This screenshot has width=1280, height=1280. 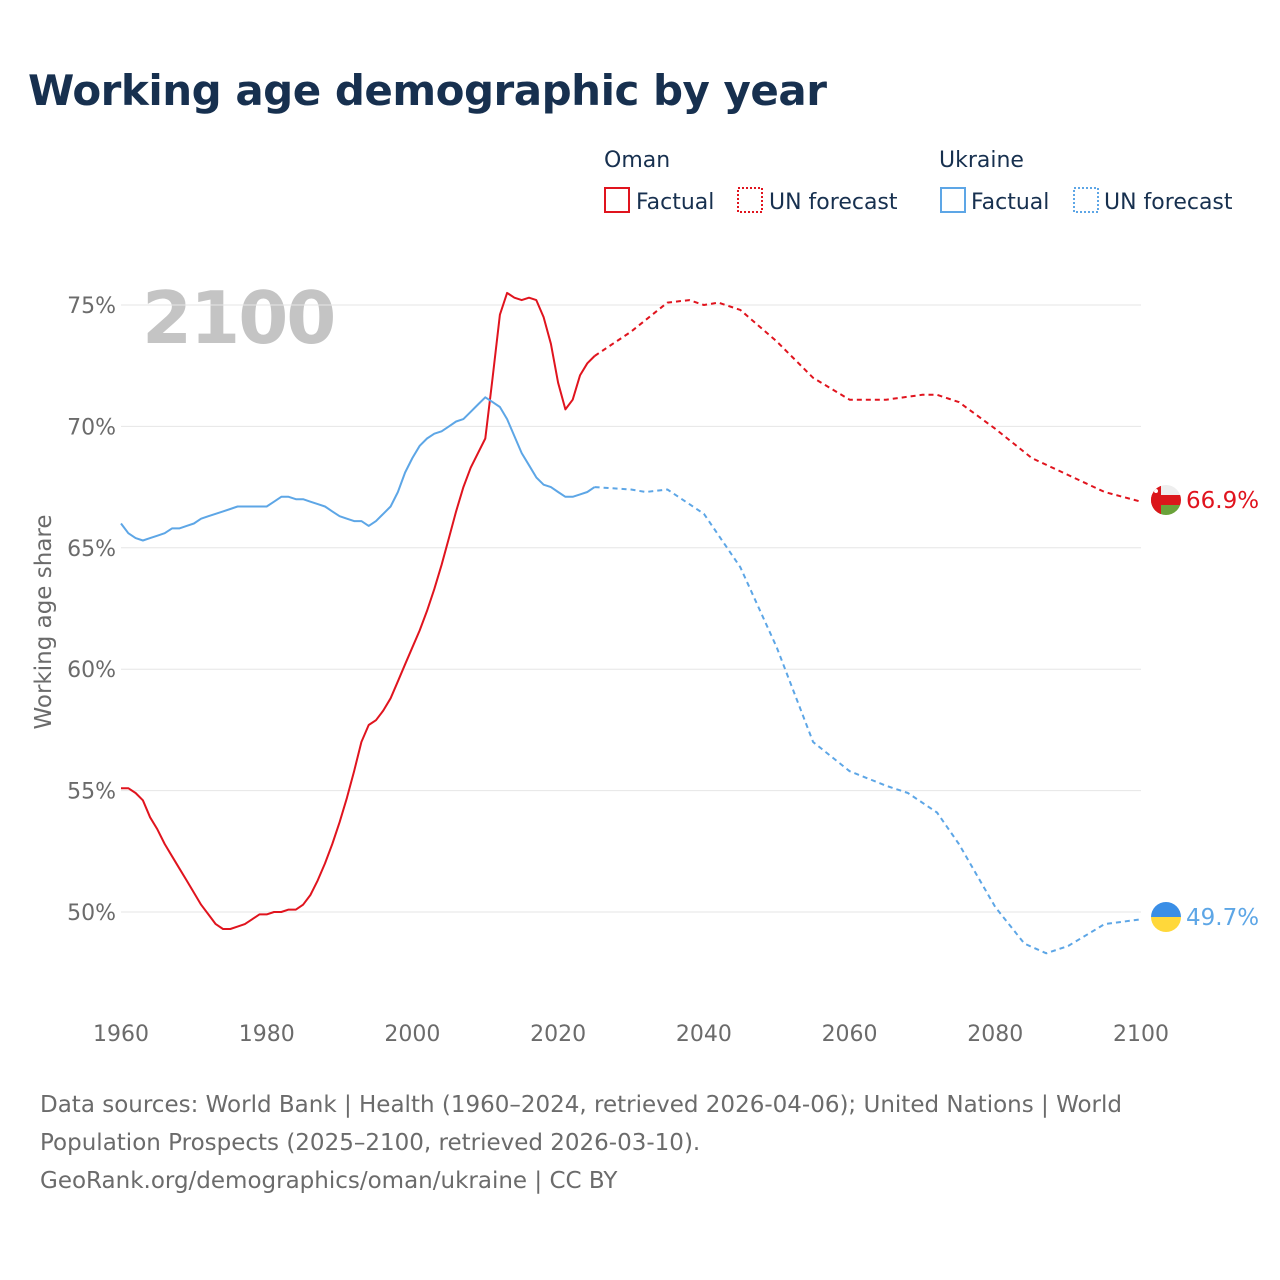 What do you see at coordinates (617, 200) in the screenshot?
I see `legend-swatch-oman-factual` at bounding box center [617, 200].